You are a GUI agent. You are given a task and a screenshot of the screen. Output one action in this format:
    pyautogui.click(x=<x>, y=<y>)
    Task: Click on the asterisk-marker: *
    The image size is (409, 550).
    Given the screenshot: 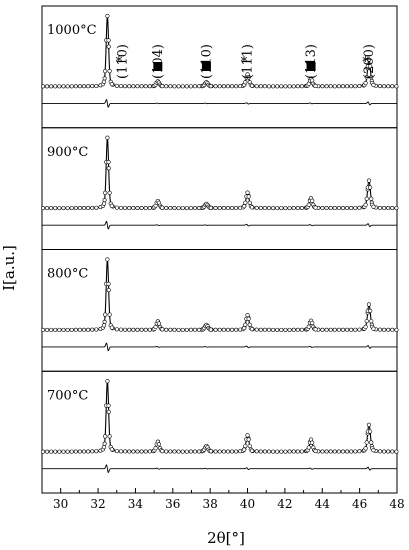 What is the action you would take?
    pyautogui.click(x=244, y=62)
    